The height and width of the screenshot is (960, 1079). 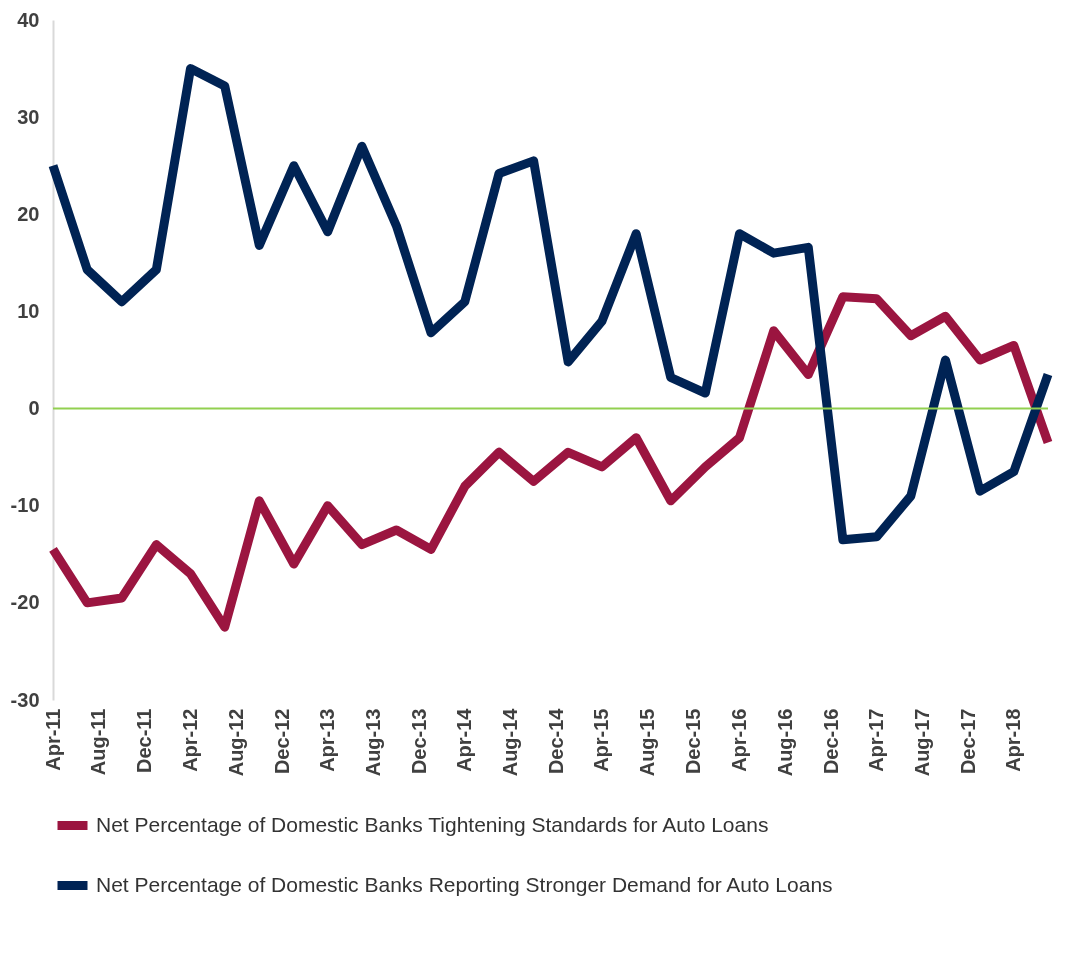 I want to click on y-tick-label: 10, so click(x=28, y=310).